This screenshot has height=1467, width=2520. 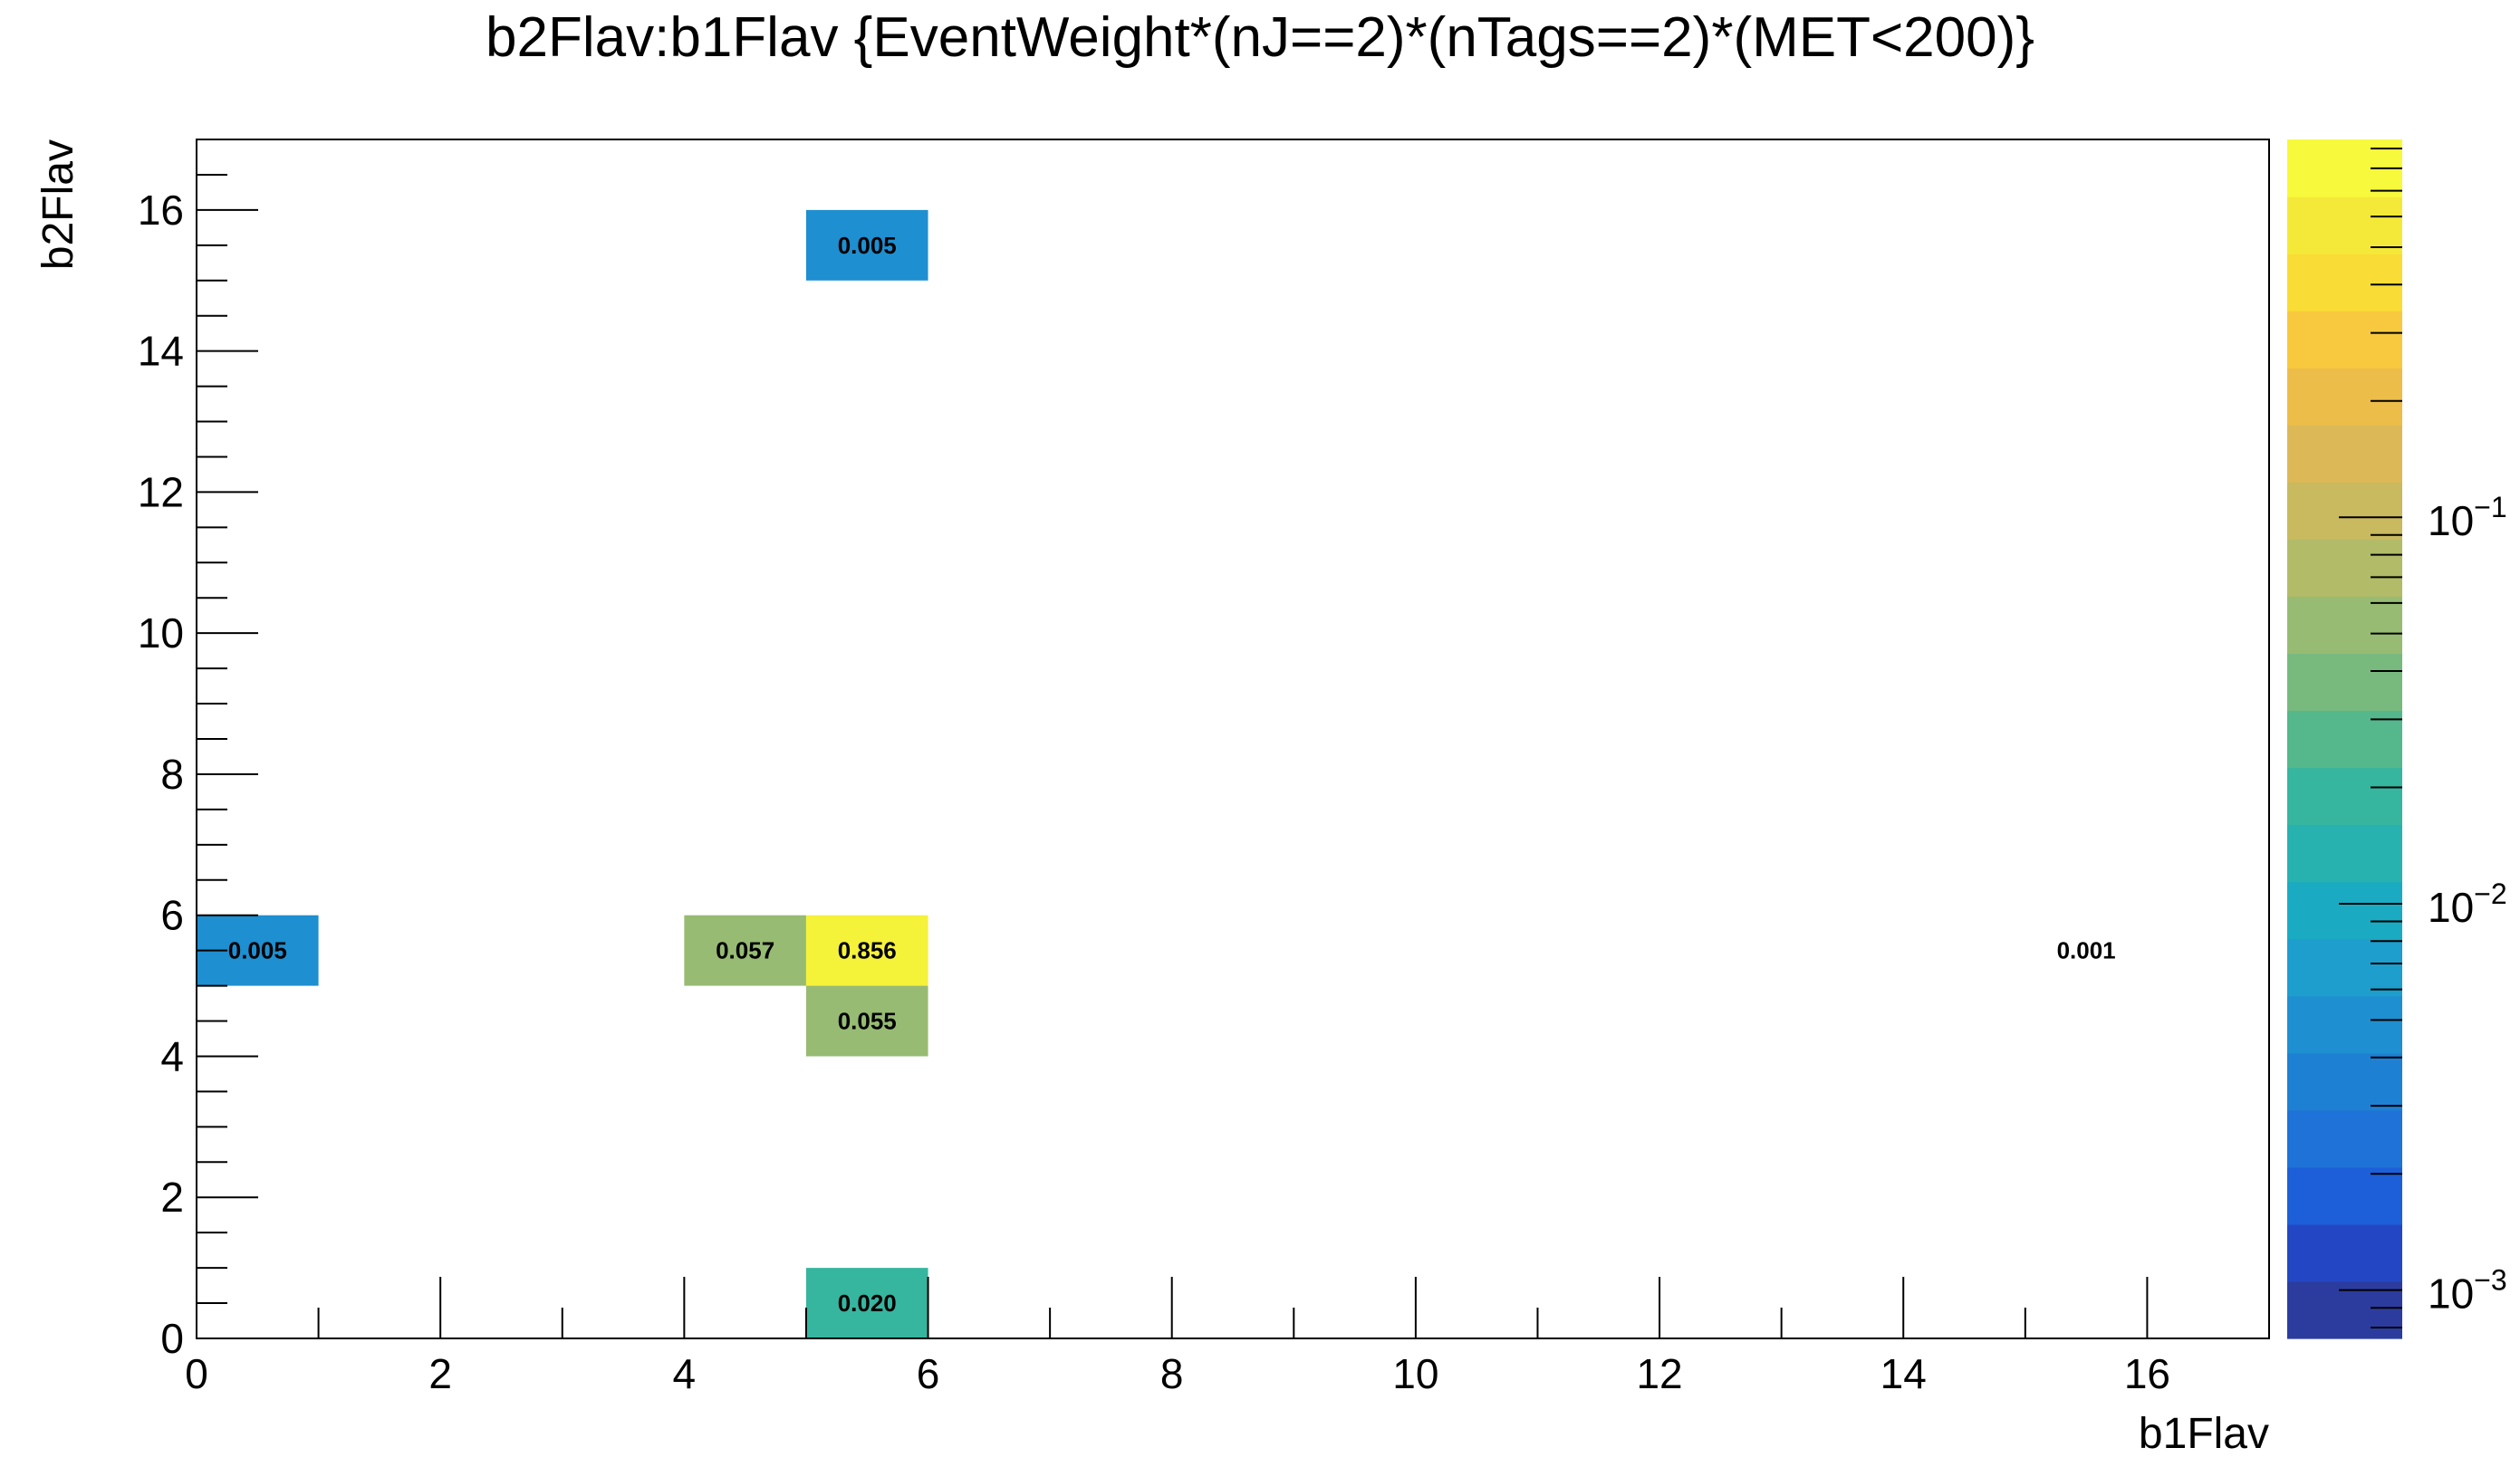 What do you see at coordinates (2490, 1280) in the screenshot?
I see `colorbar-tick-exponent: −3` at bounding box center [2490, 1280].